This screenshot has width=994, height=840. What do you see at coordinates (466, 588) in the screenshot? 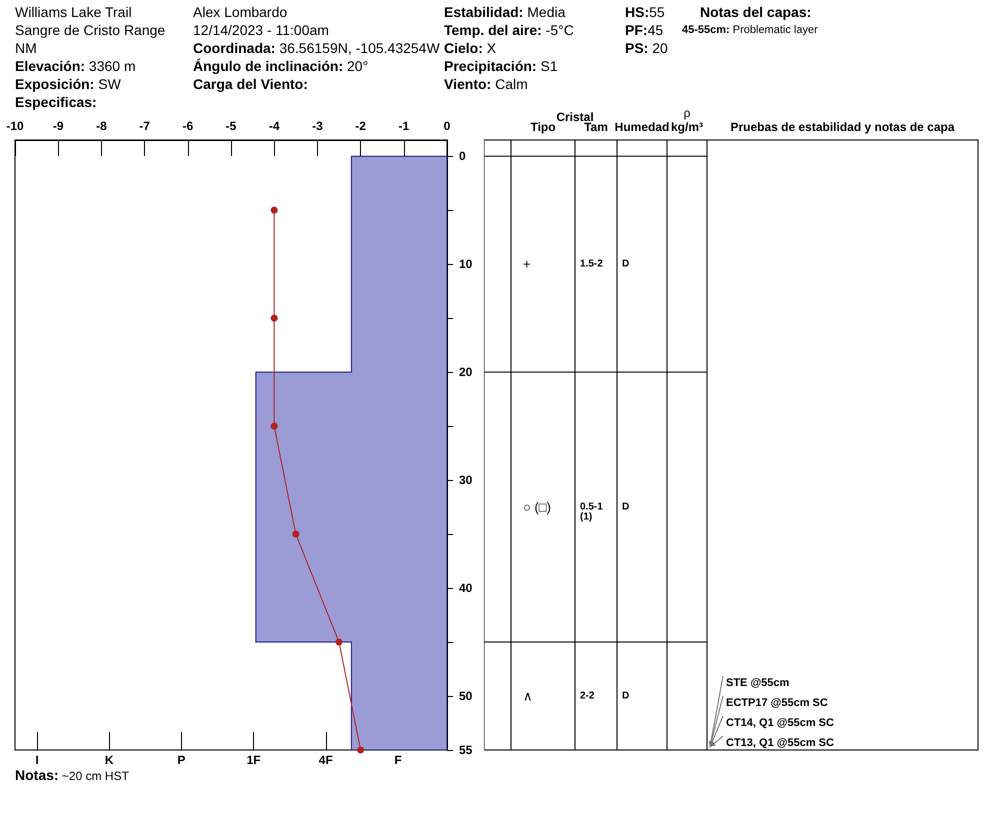
I see `y-tick-label: 40` at bounding box center [466, 588].